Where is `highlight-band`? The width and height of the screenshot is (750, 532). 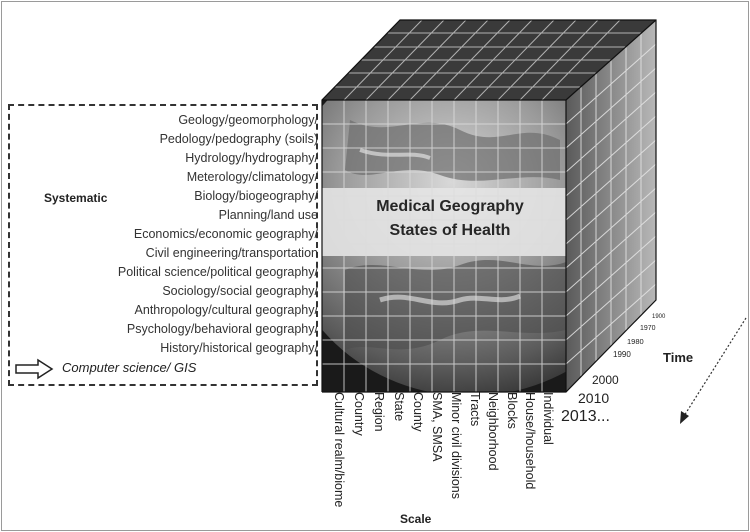 highlight-band is located at coordinates (444, 222).